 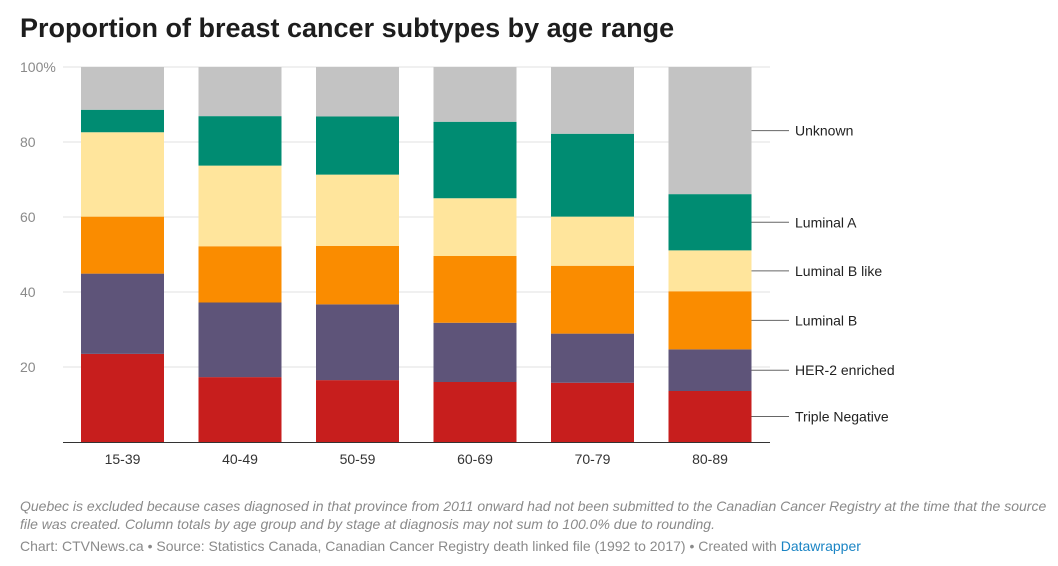 What do you see at coordinates (28, 367) in the screenshot?
I see `y-tick-label: 20` at bounding box center [28, 367].